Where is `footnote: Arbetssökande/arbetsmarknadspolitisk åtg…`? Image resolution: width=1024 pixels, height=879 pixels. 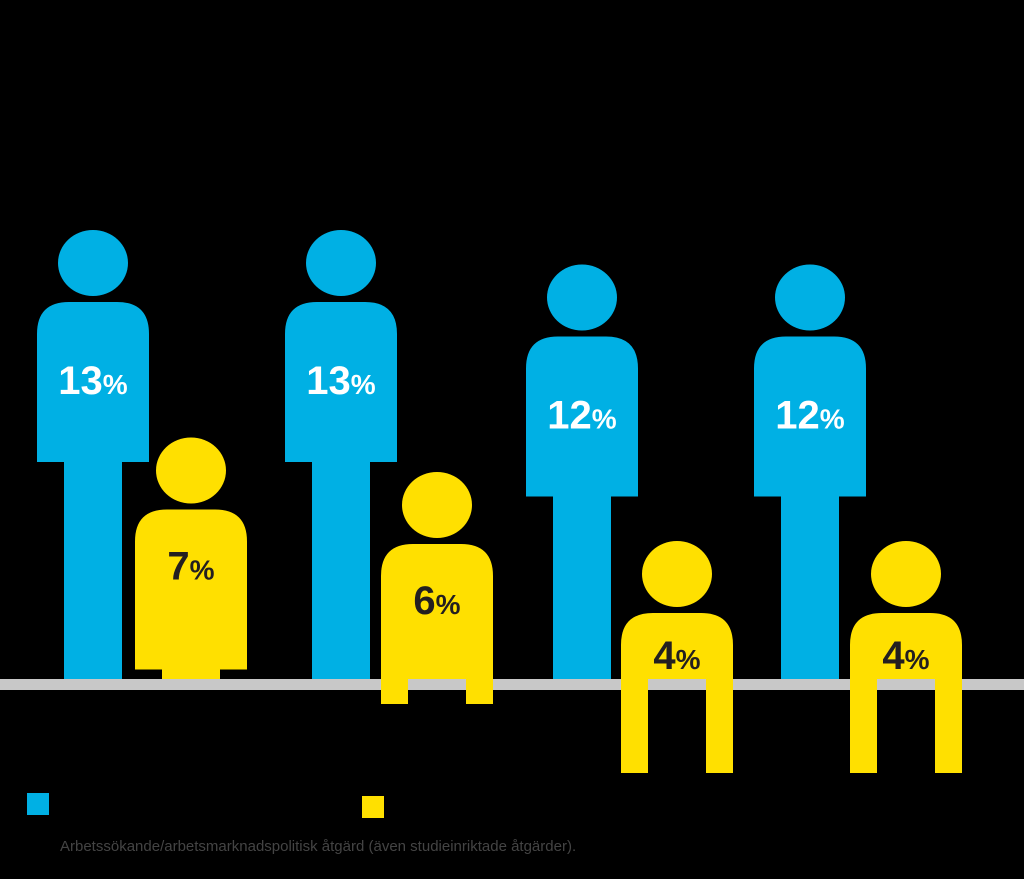
footnote: Arbetssökande/arbetsmarknadspolitisk åtg… is located at coordinates (318, 846).